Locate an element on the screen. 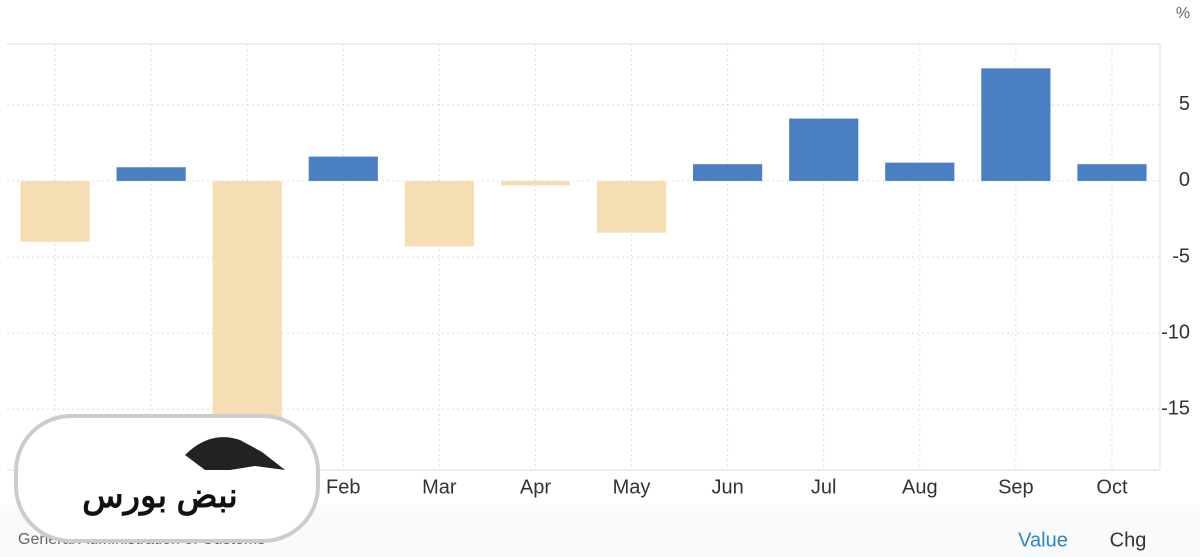 The image size is (1200, 557). bull-icon is located at coordinates (235, 453).